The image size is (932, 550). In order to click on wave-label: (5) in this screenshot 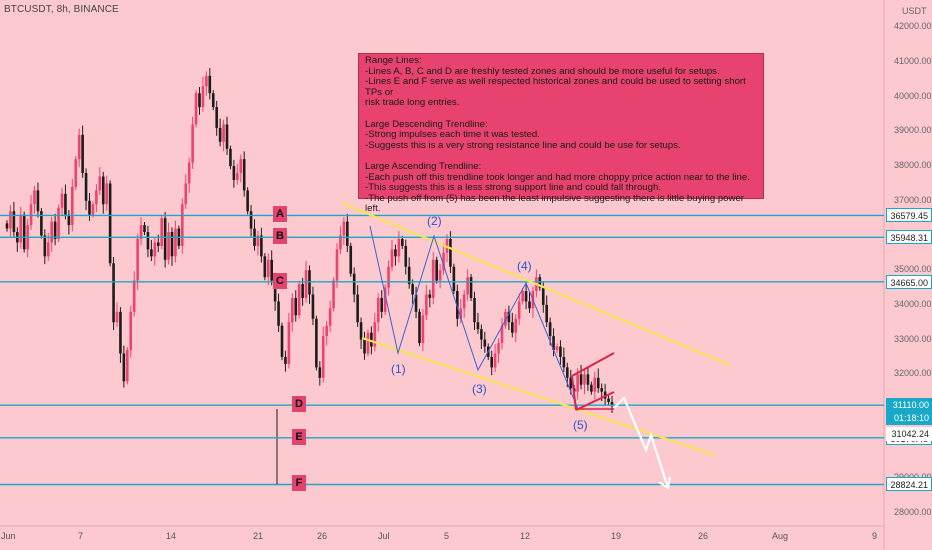, I will do `click(580, 425)`.